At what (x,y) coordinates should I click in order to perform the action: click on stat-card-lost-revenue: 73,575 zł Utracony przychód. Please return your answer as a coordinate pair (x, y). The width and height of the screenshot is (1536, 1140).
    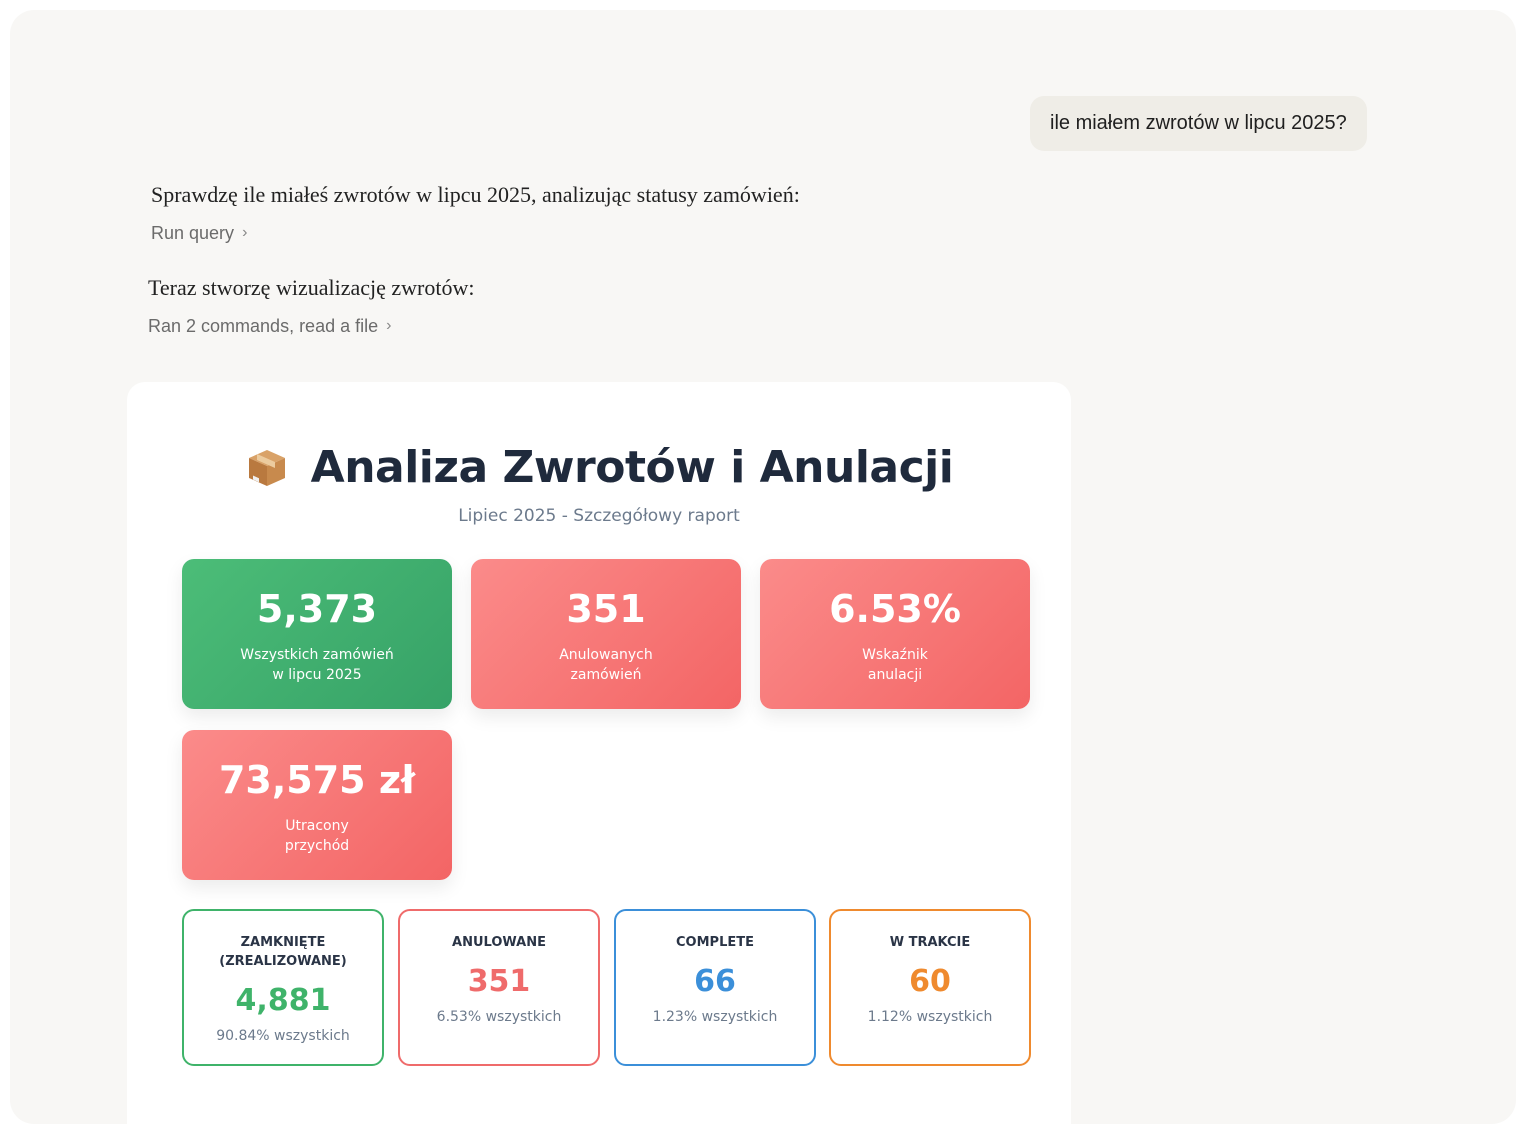
    Looking at the image, I should click on (317, 805).